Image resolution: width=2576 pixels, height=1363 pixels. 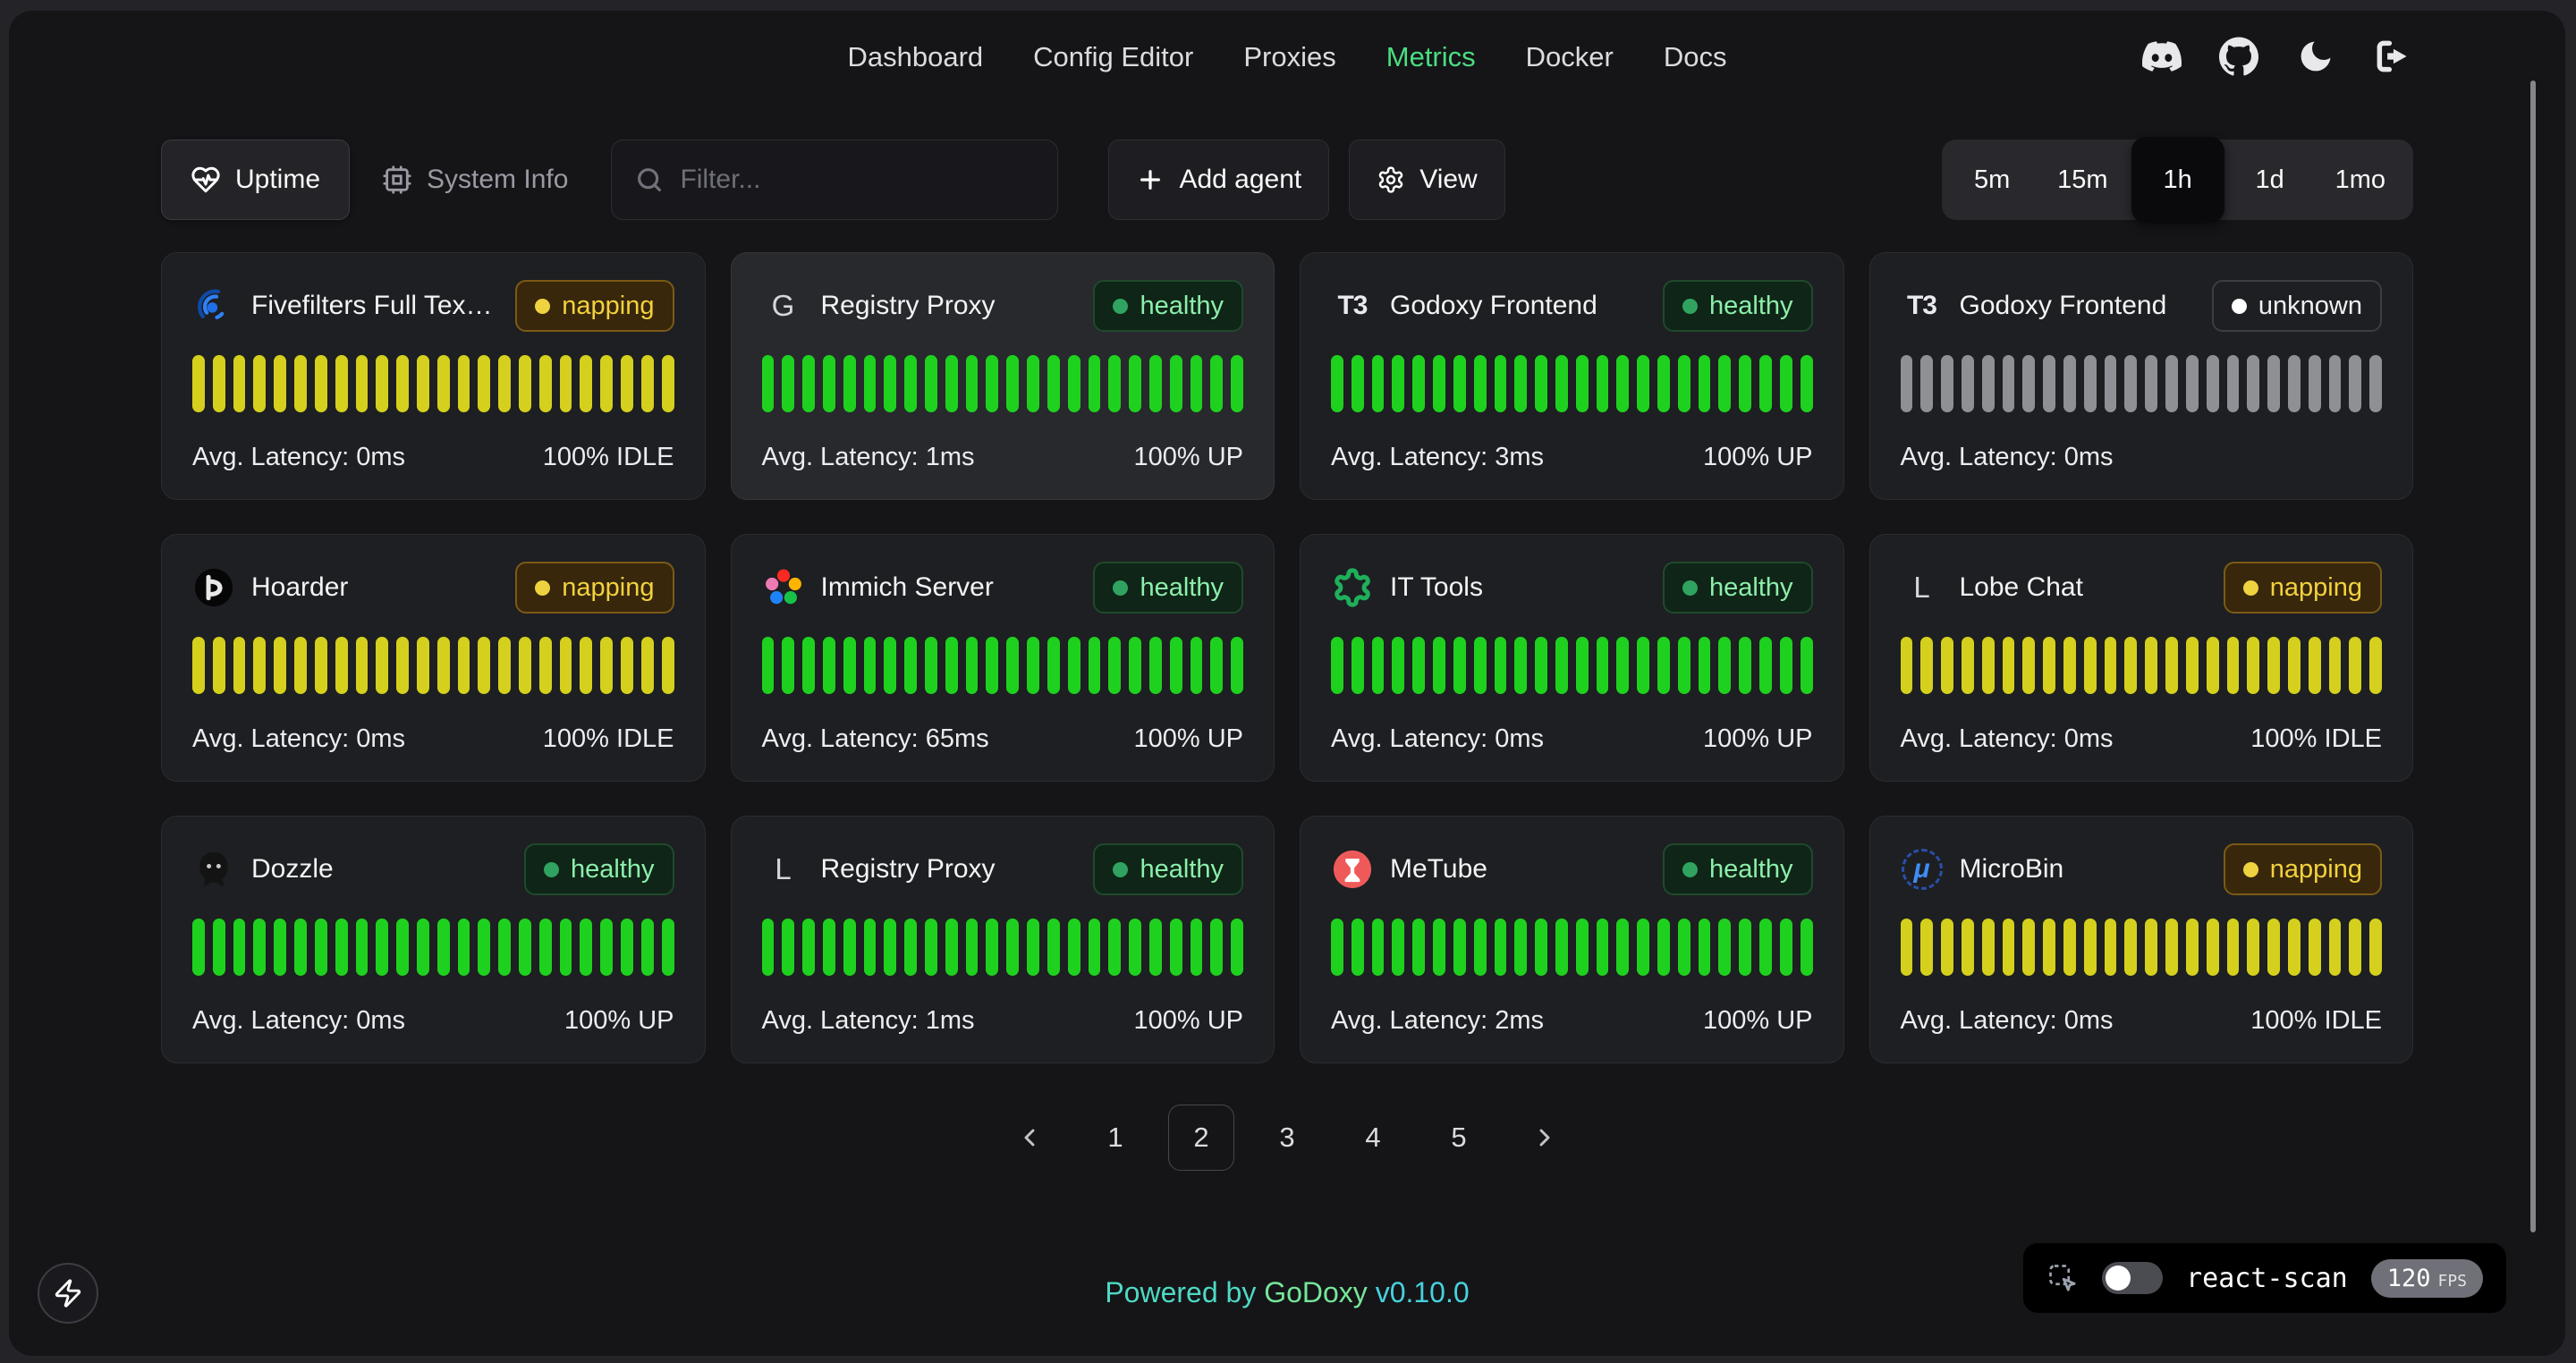 I want to click on search-icon, so click(x=650, y=180).